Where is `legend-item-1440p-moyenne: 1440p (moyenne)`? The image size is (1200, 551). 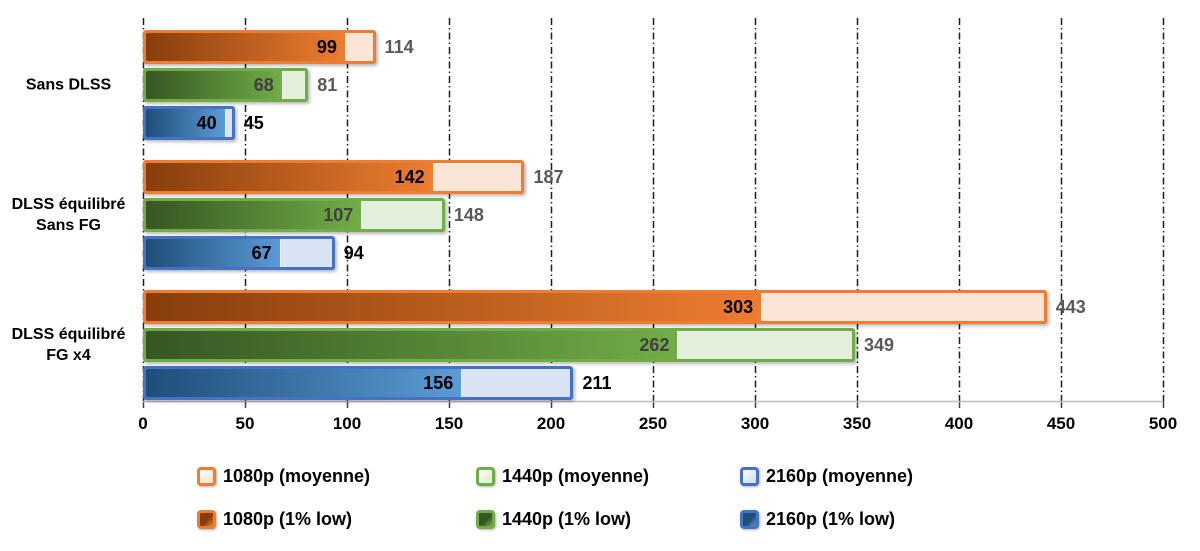
legend-item-1440p-moyenne: 1440p (moyenne) is located at coordinates (562, 476).